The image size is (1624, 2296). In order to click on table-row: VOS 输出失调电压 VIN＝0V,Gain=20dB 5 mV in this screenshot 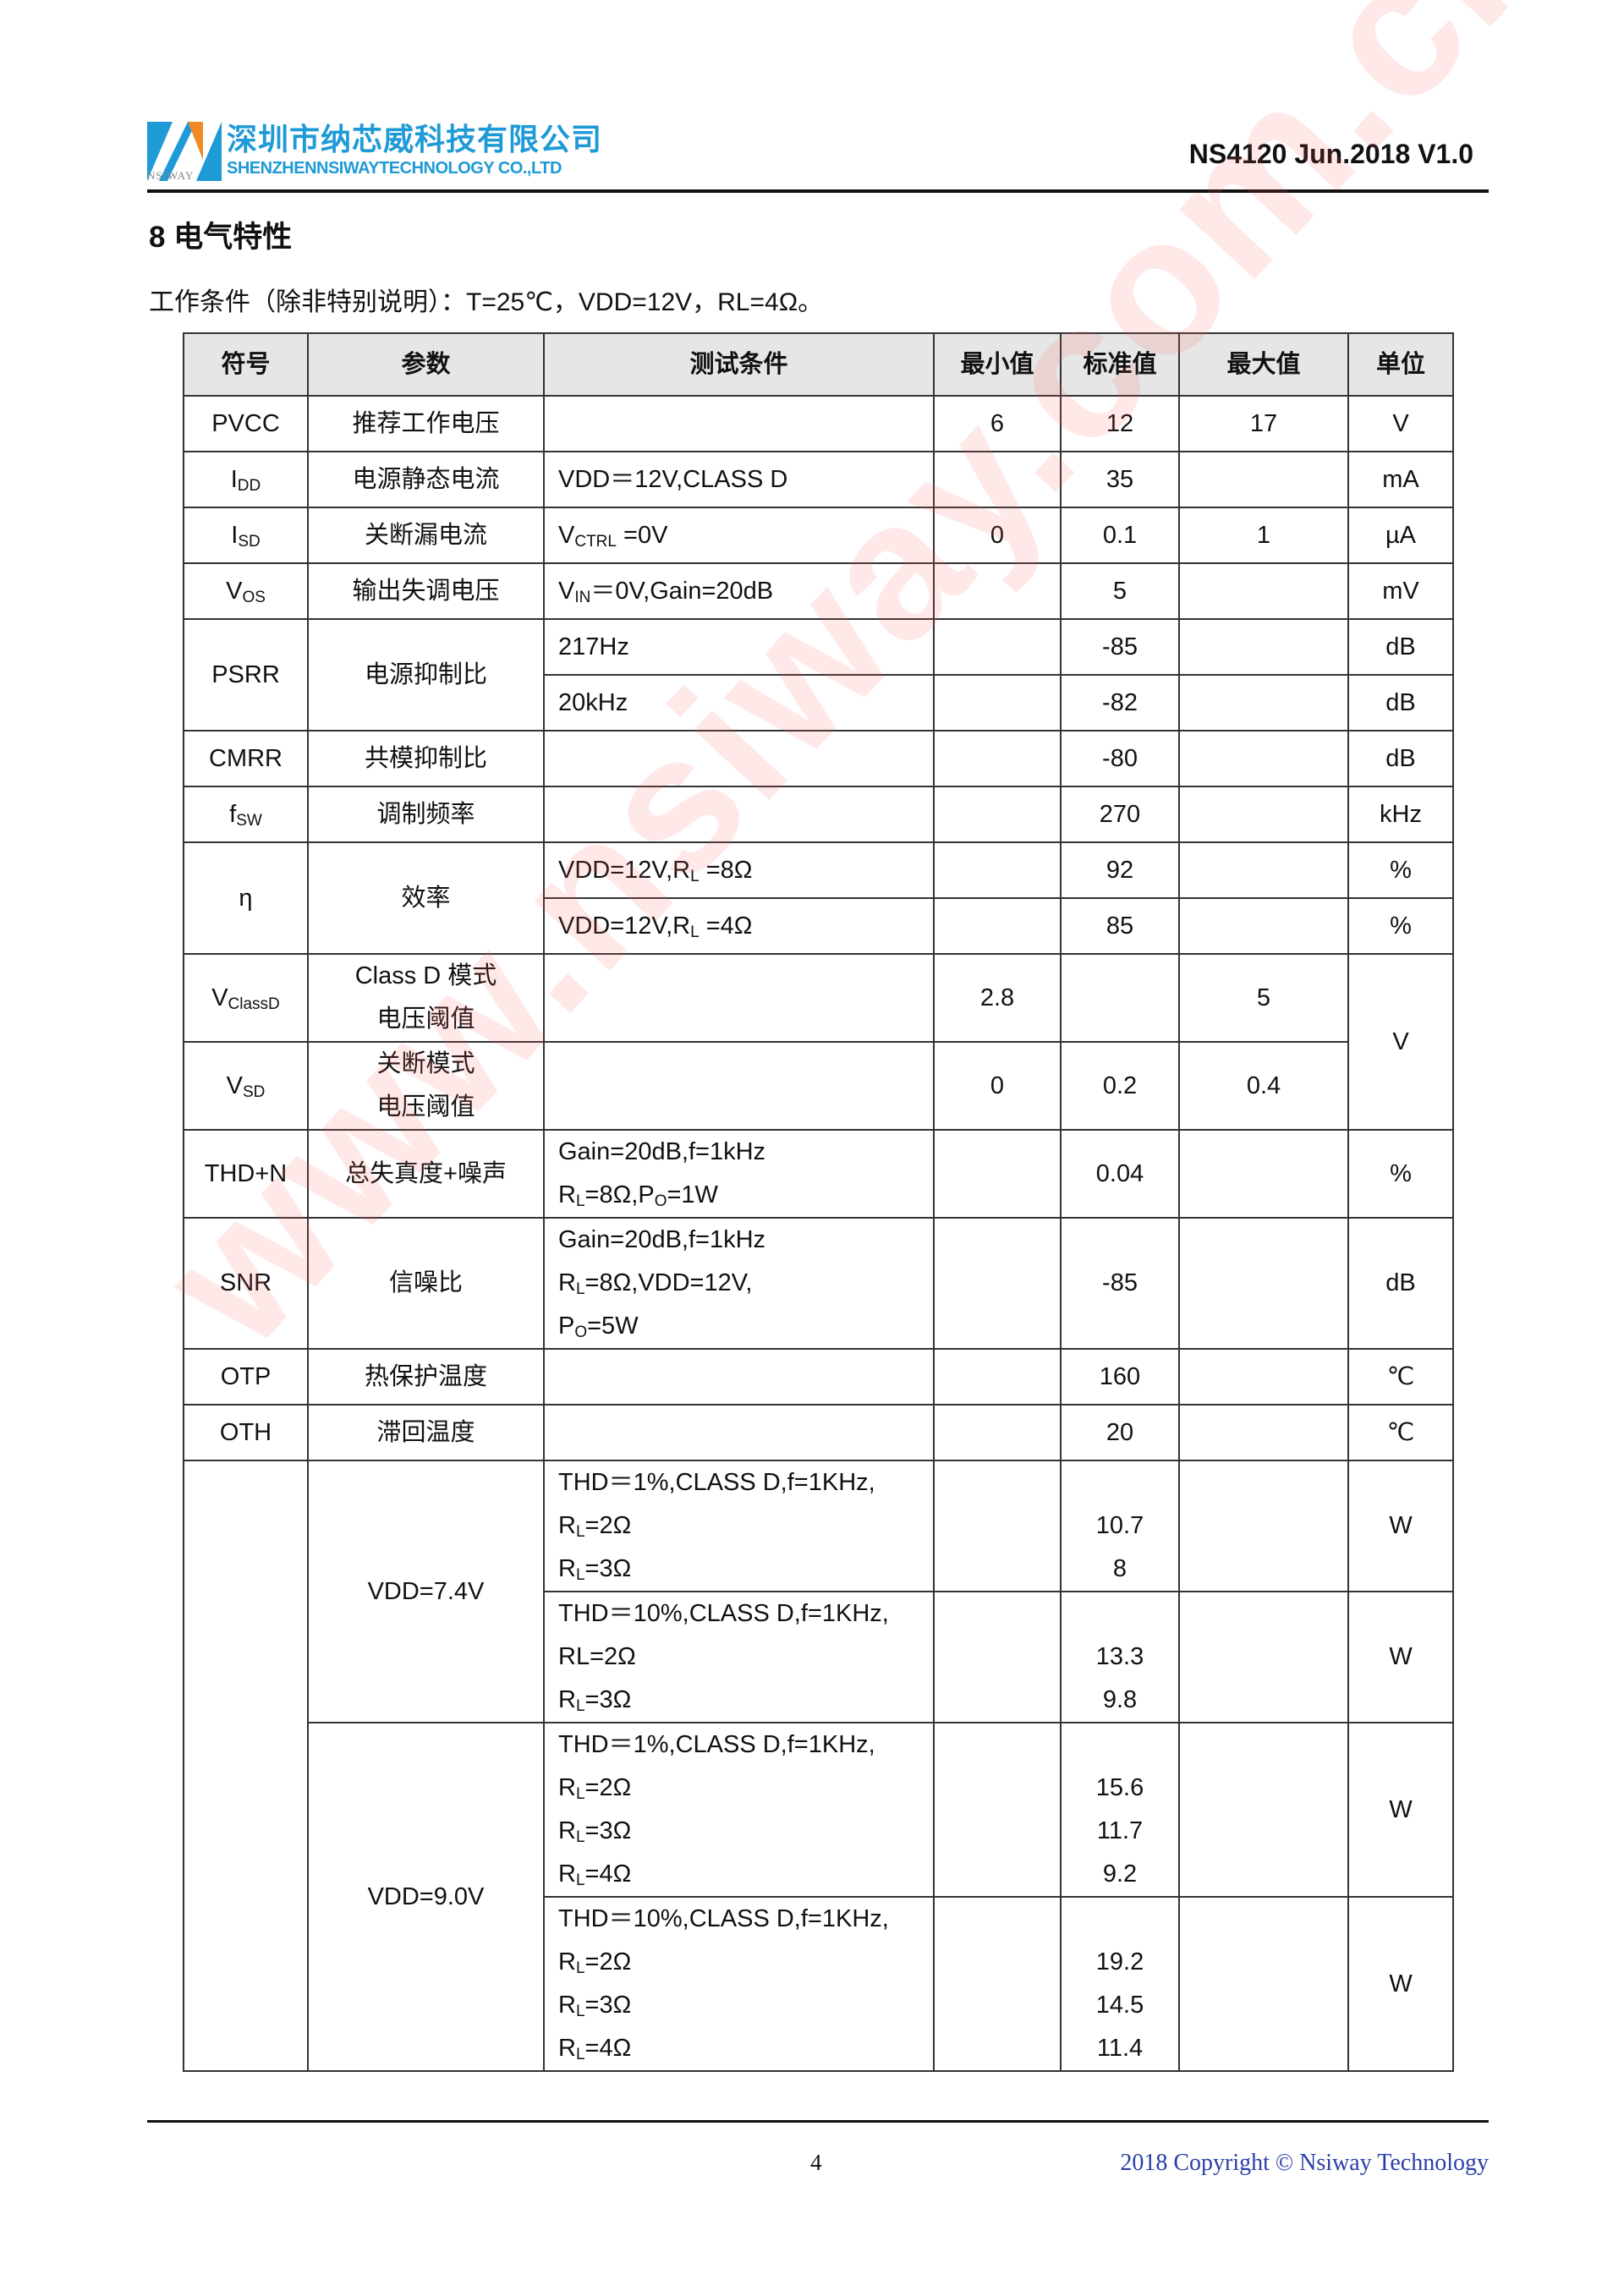, I will do `click(819, 591)`.